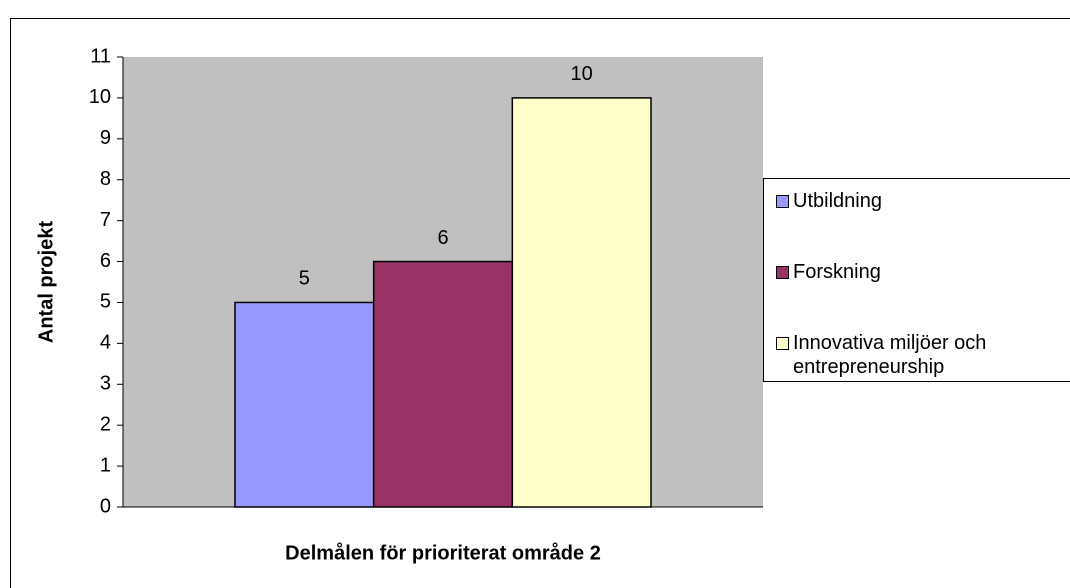 This screenshot has height=588, width=1070. What do you see at coordinates (837, 201) in the screenshot?
I see `legend-label: Utbildning` at bounding box center [837, 201].